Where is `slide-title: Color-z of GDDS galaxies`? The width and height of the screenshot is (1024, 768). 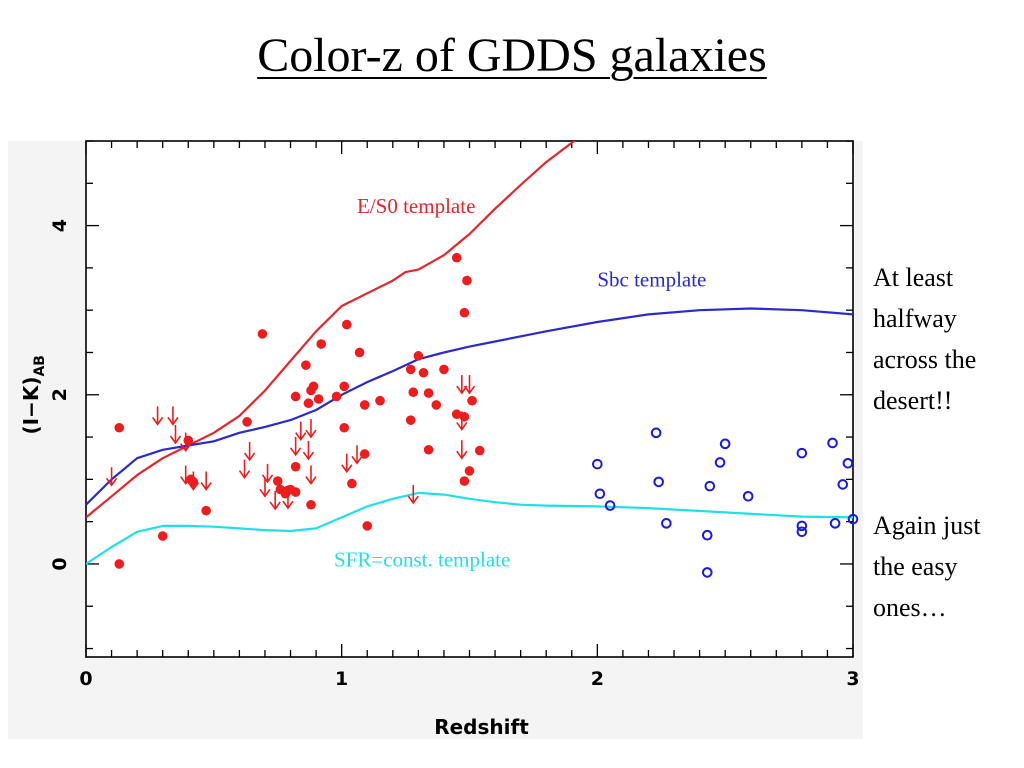
slide-title: Color-z of GDDS galaxies is located at coordinates (512, 55).